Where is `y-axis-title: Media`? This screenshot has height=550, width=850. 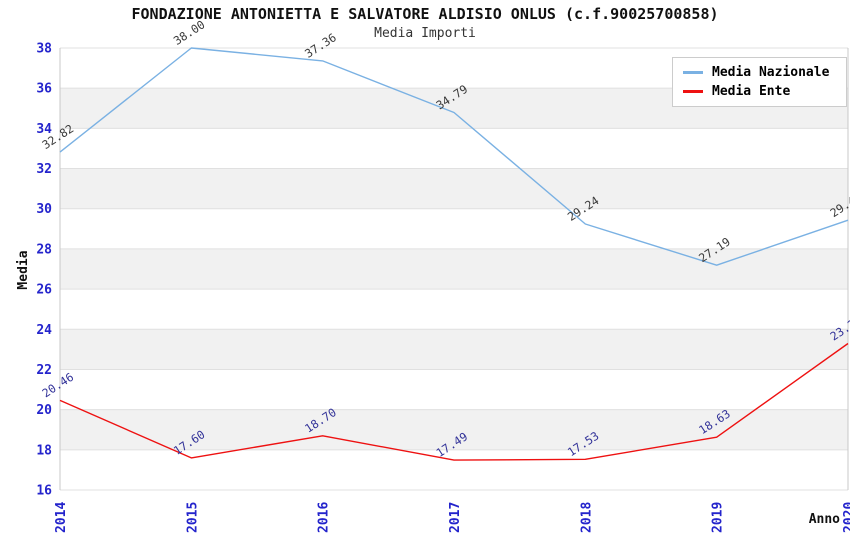 y-axis-title: Media is located at coordinates (23, 269).